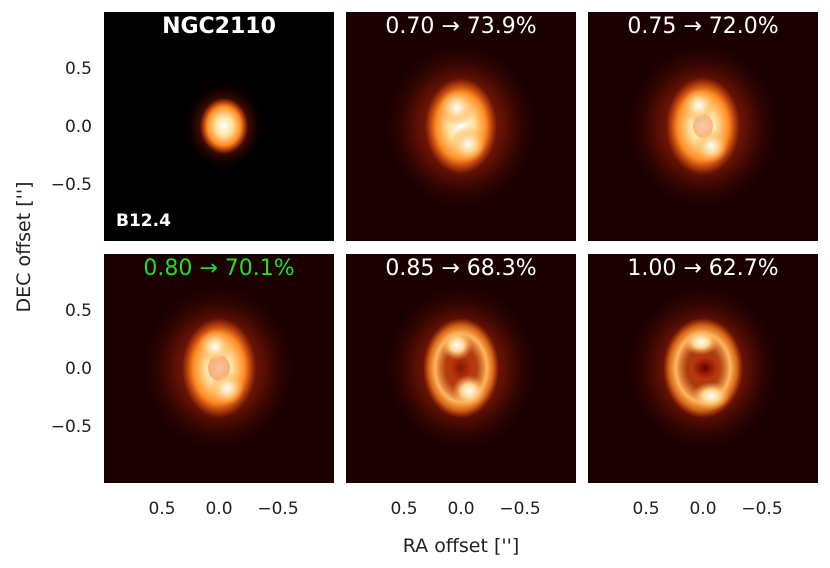  Describe the element at coordinates (702, 26) in the screenshot. I see `panel-3-title: 0.75 → 72.0%` at that location.